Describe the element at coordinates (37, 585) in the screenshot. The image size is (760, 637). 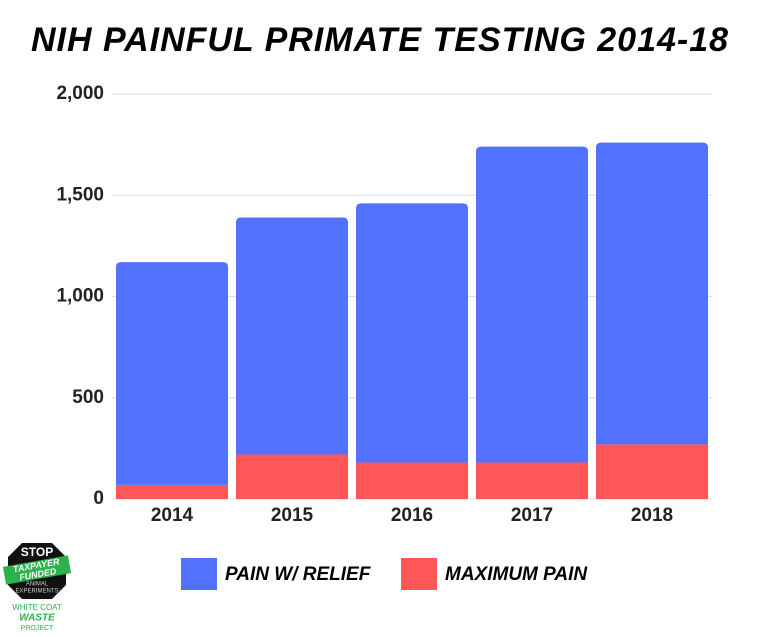
I see `logo-text: ANIMAL` at that location.